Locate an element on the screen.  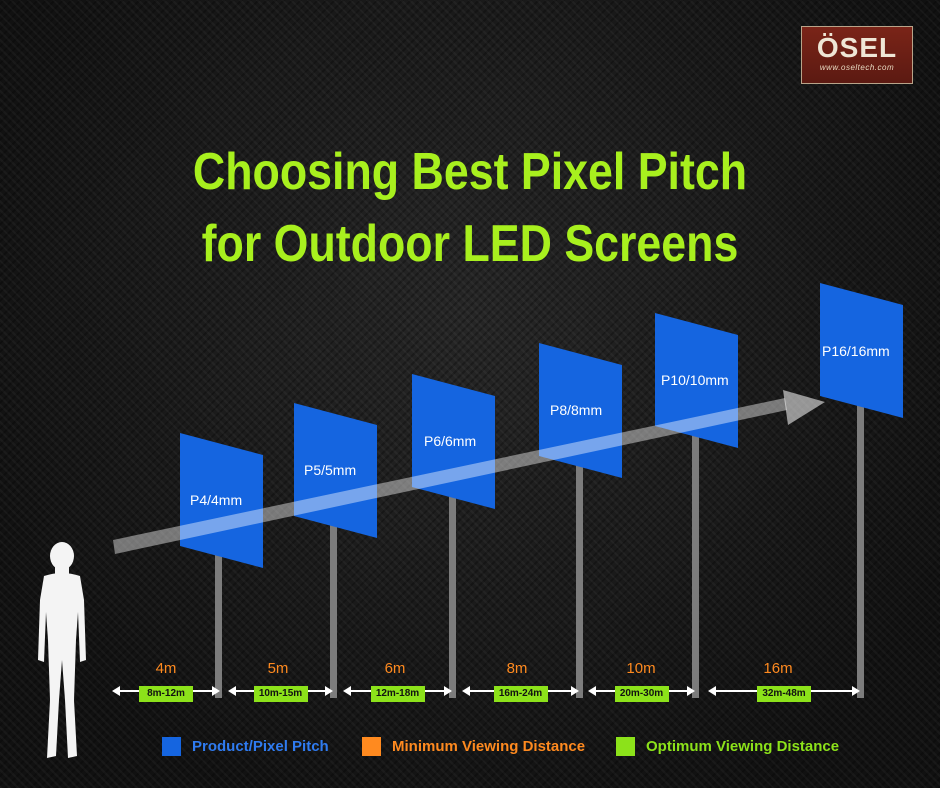
legend-label: Optimum Viewing Distance is located at coordinates (743, 746).